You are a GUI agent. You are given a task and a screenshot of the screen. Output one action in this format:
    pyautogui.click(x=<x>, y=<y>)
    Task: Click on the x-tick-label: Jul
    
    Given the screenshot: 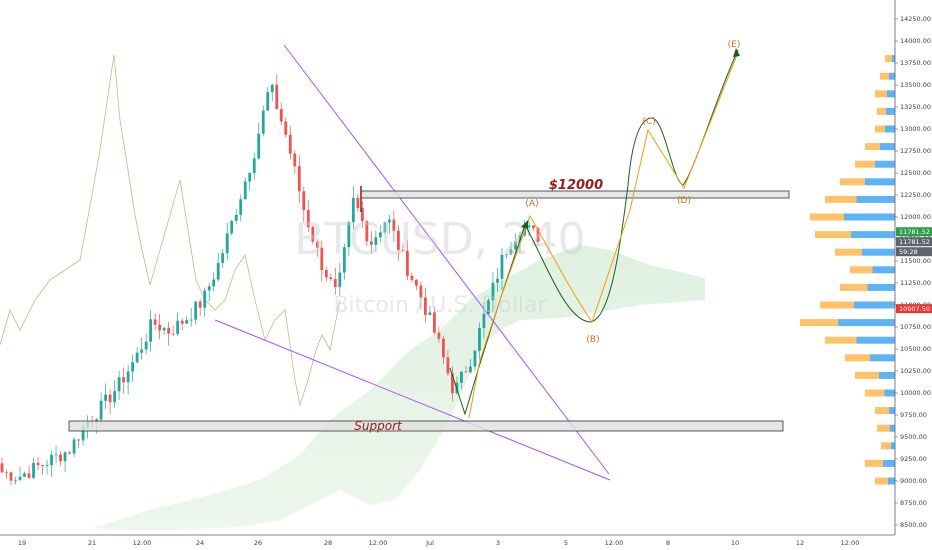 What is the action you would take?
    pyautogui.click(x=429, y=543)
    